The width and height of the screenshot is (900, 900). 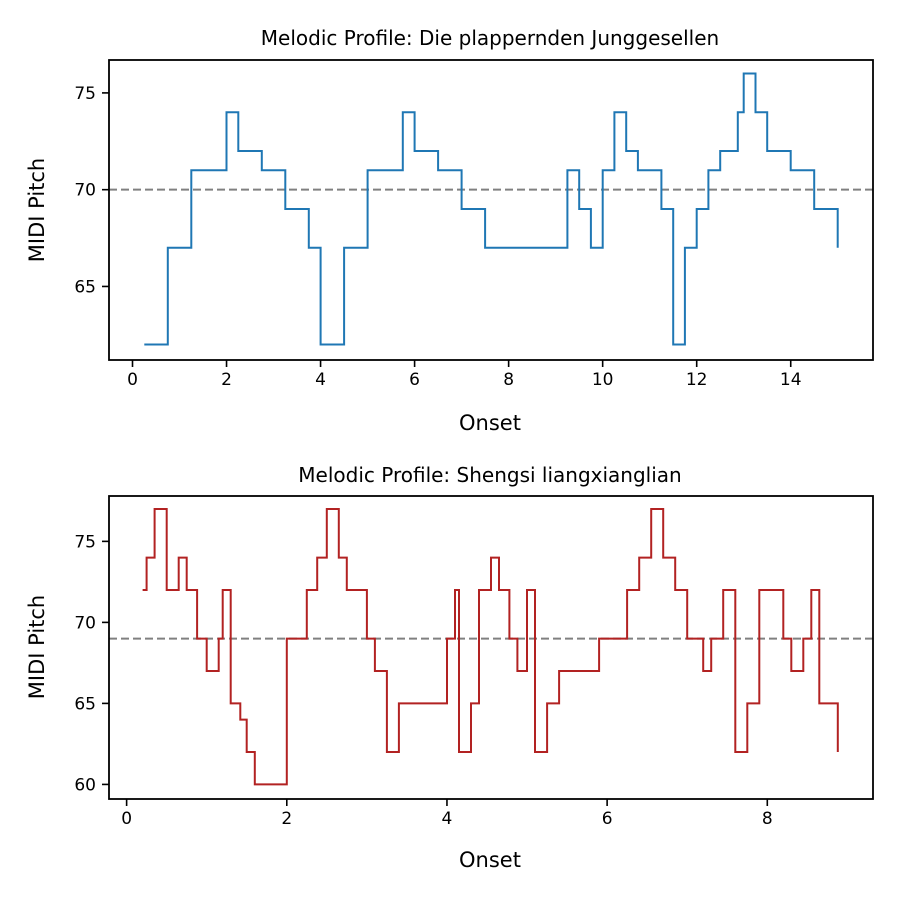 What do you see at coordinates (414, 380) in the screenshot?
I see `chart-top-x-tick-label: 6` at bounding box center [414, 380].